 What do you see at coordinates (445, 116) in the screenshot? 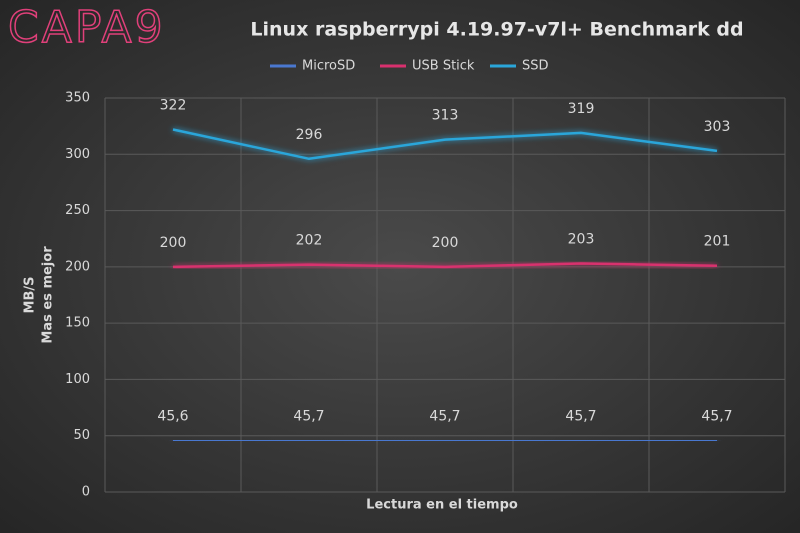
I see `data-label: 313` at bounding box center [445, 116].